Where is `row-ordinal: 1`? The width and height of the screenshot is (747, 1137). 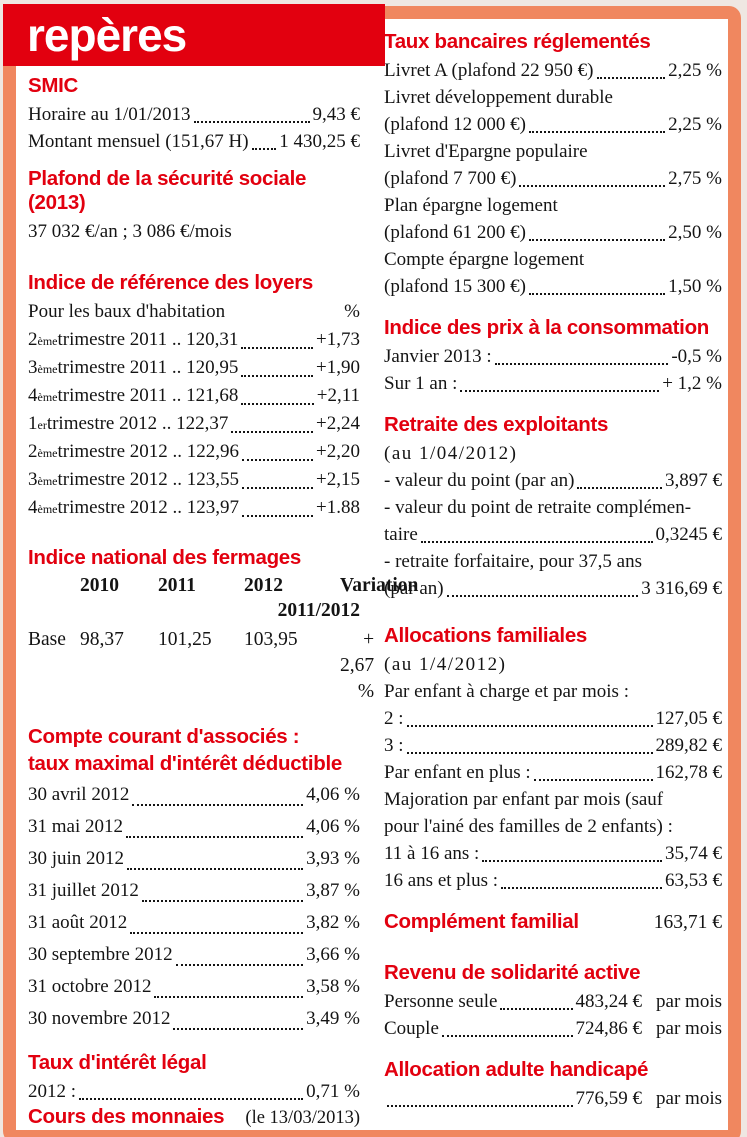
row-ordinal: 1 is located at coordinates (33, 423).